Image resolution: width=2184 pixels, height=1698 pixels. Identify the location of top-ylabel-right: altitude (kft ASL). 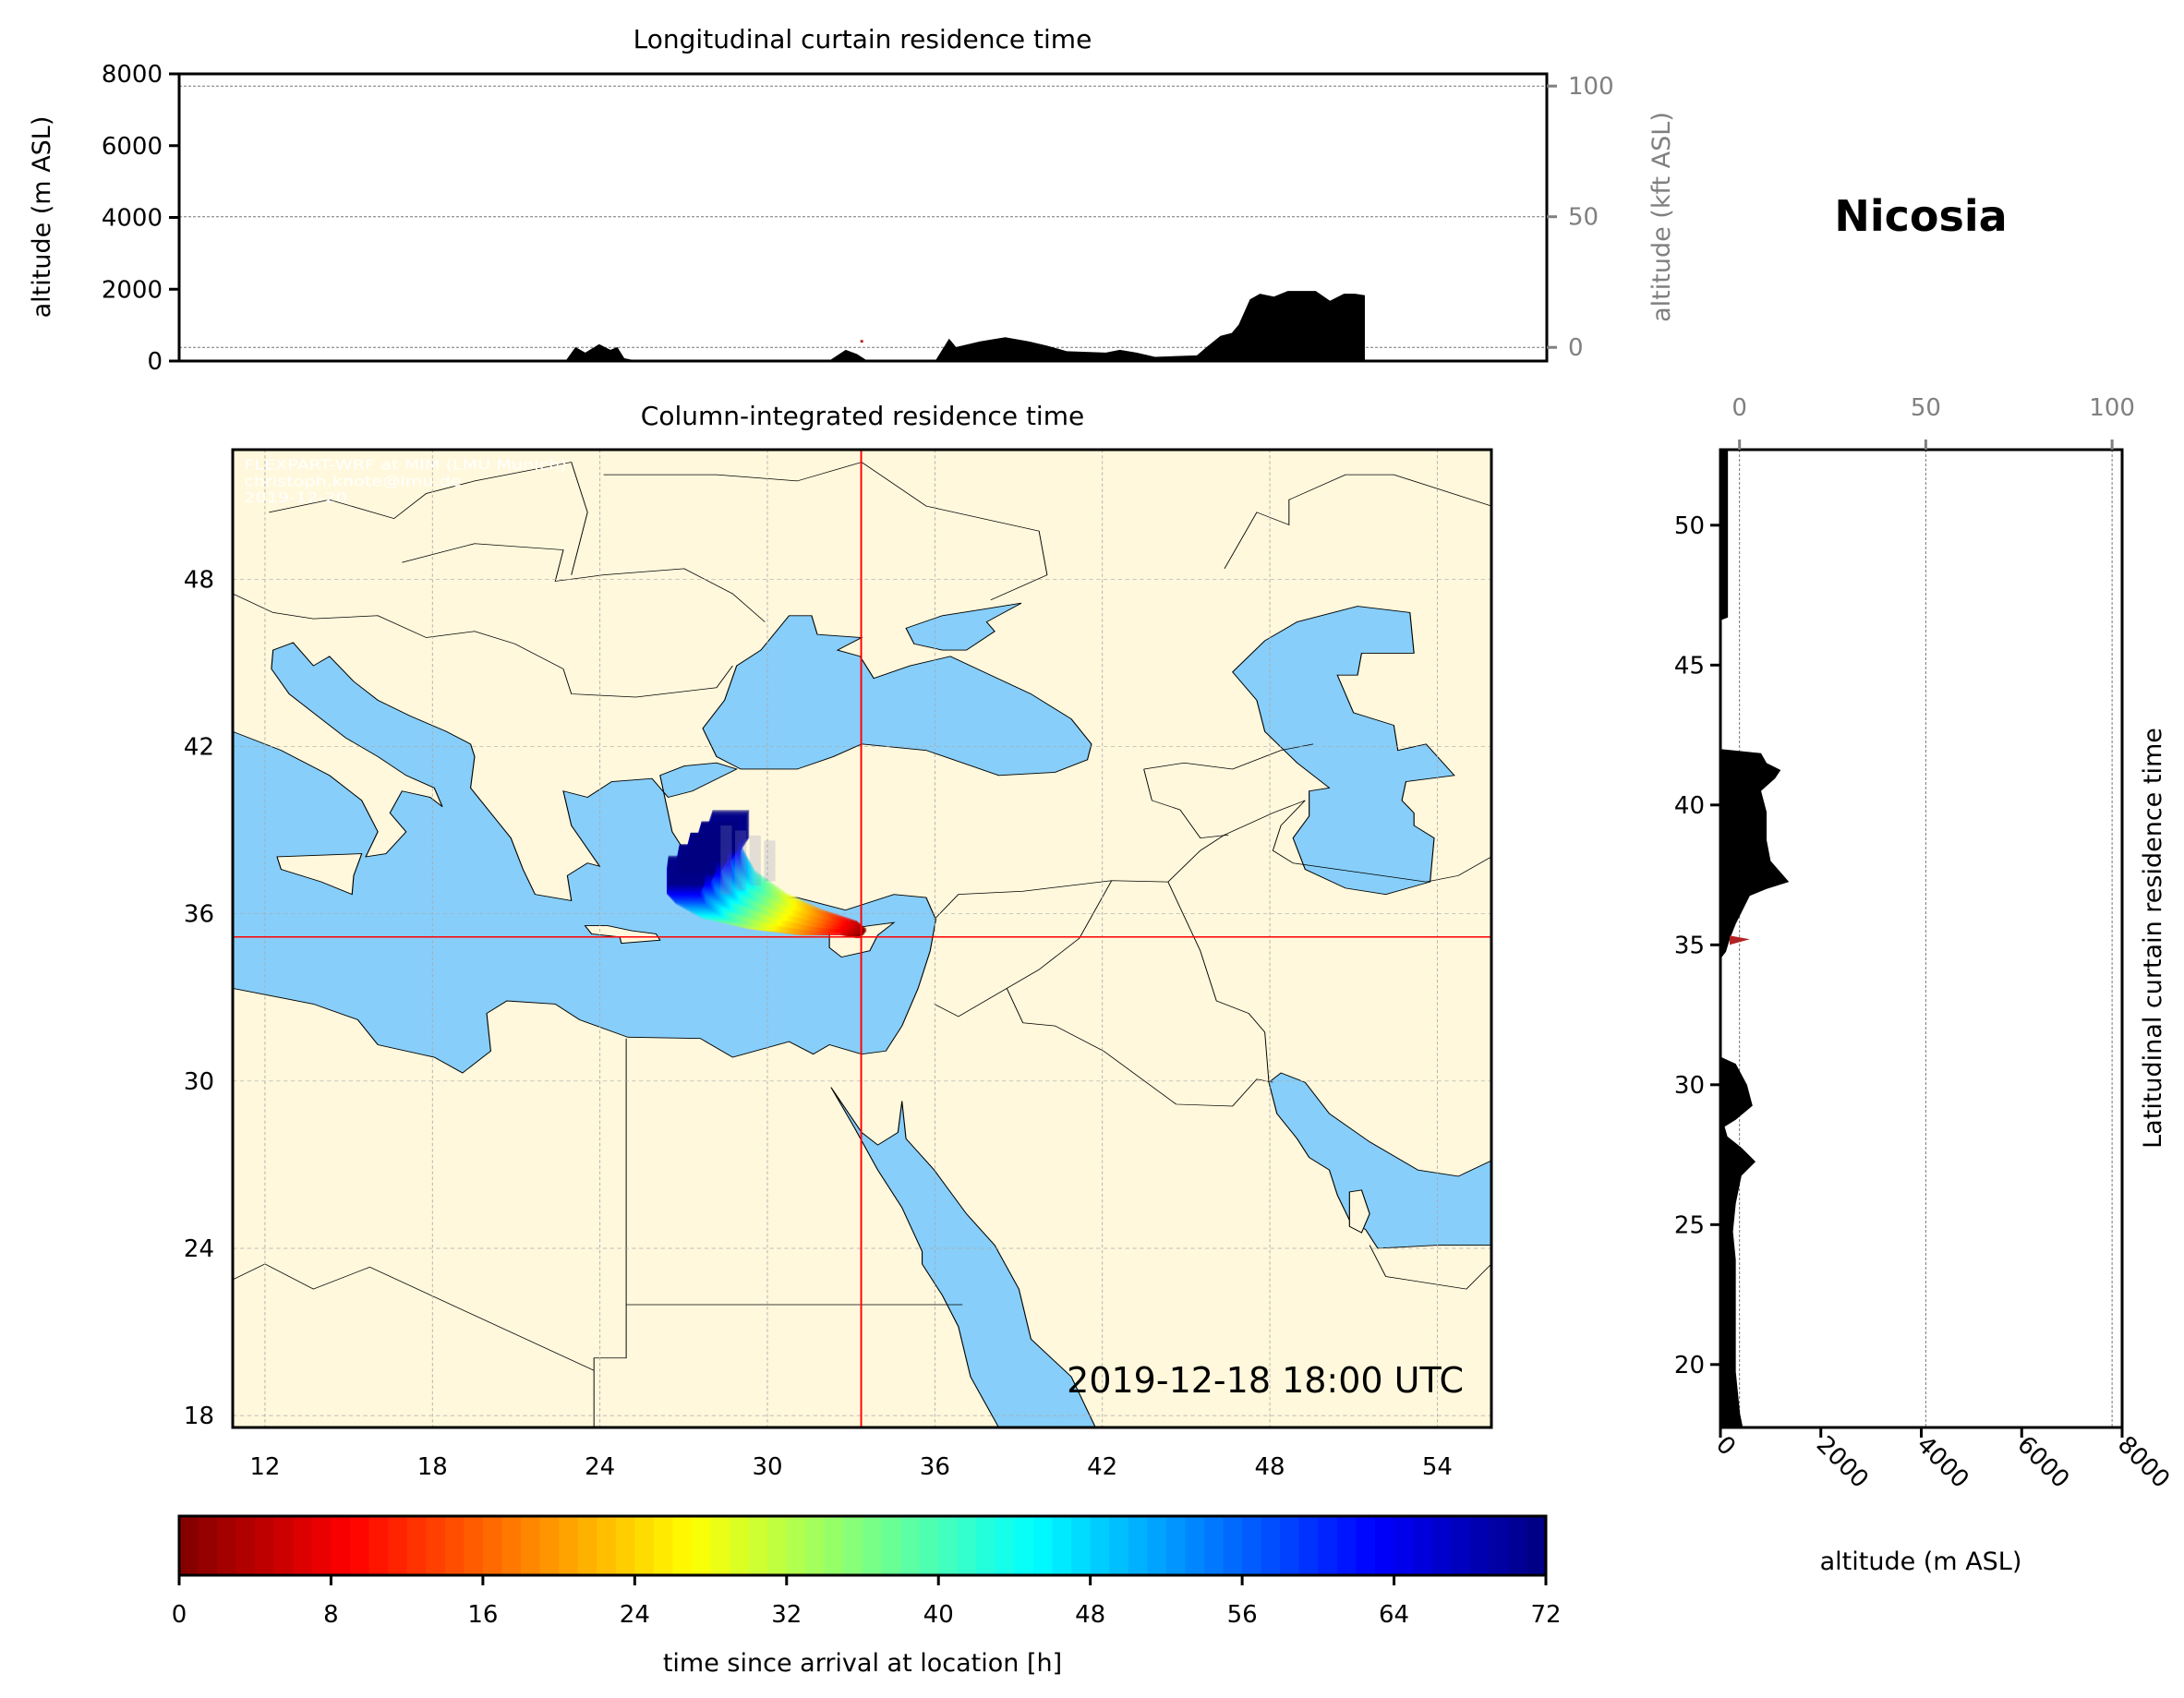
(1661, 217).